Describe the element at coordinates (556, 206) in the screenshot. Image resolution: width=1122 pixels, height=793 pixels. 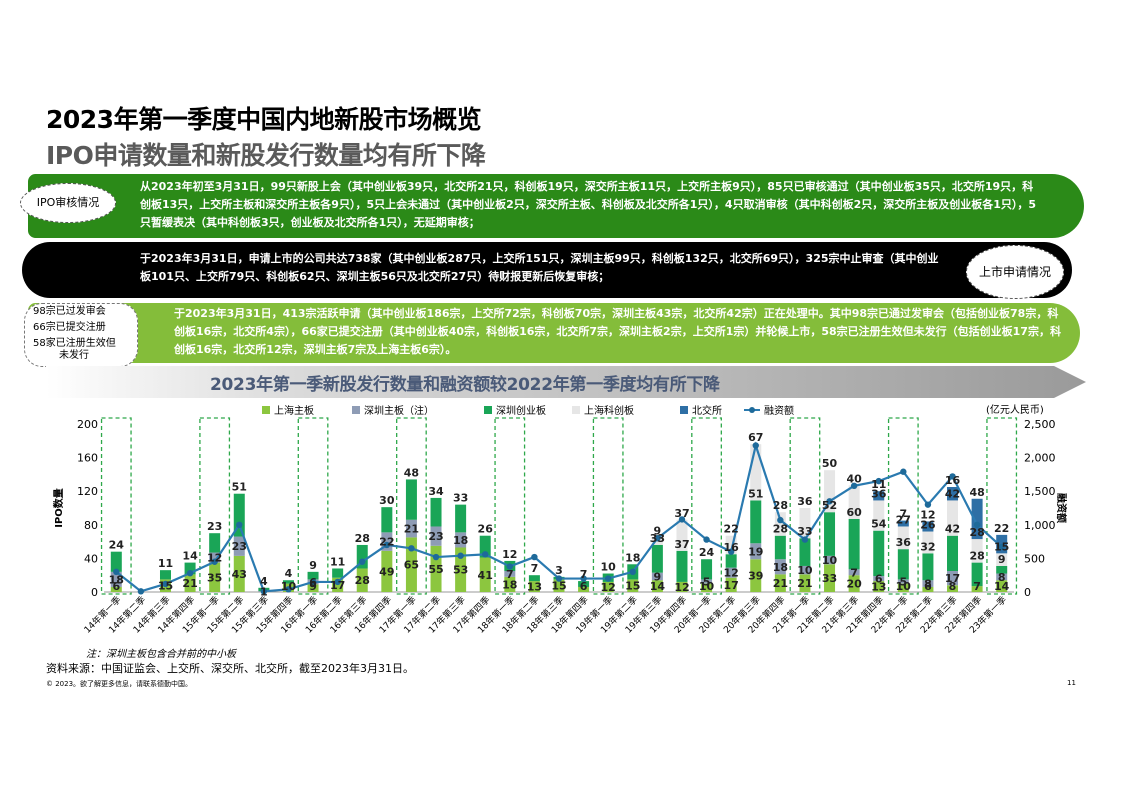
I see `ipo-review-band` at that location.